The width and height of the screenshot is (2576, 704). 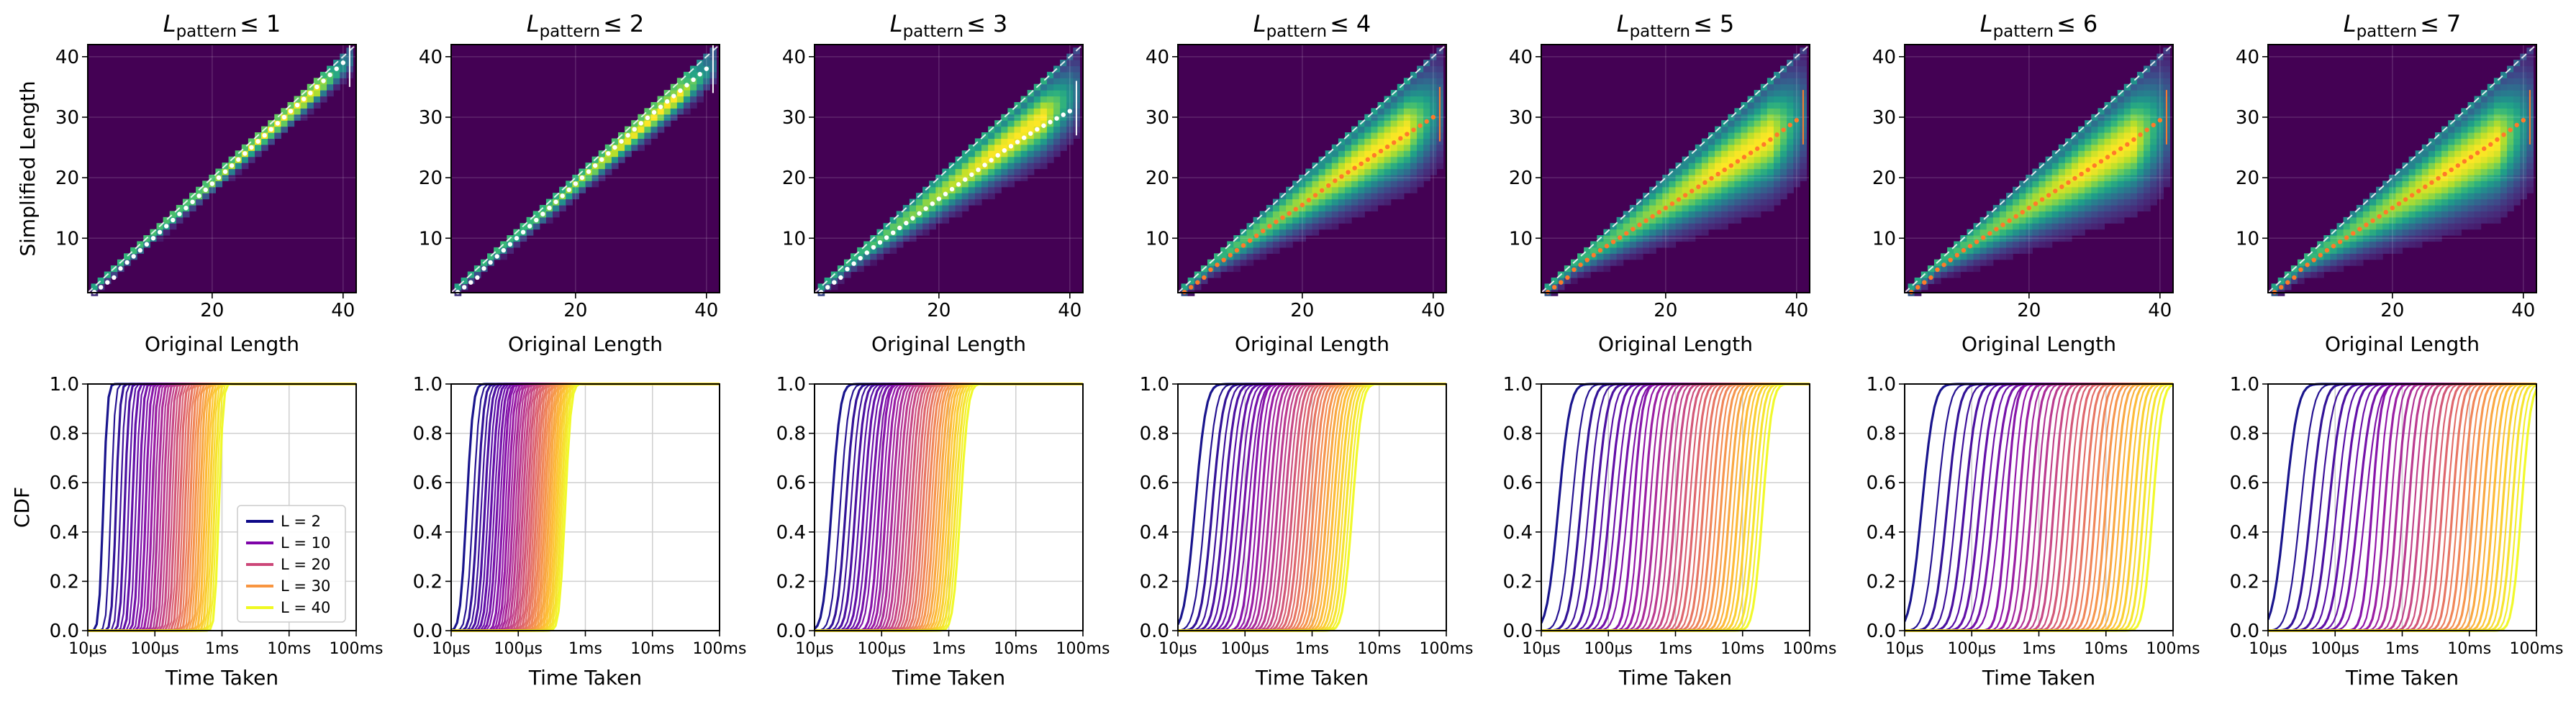 What do you see at coordinates (1884, 178) in the screenshot?
I see `y-tick-label: 20` at bounding box center [1884, 178].